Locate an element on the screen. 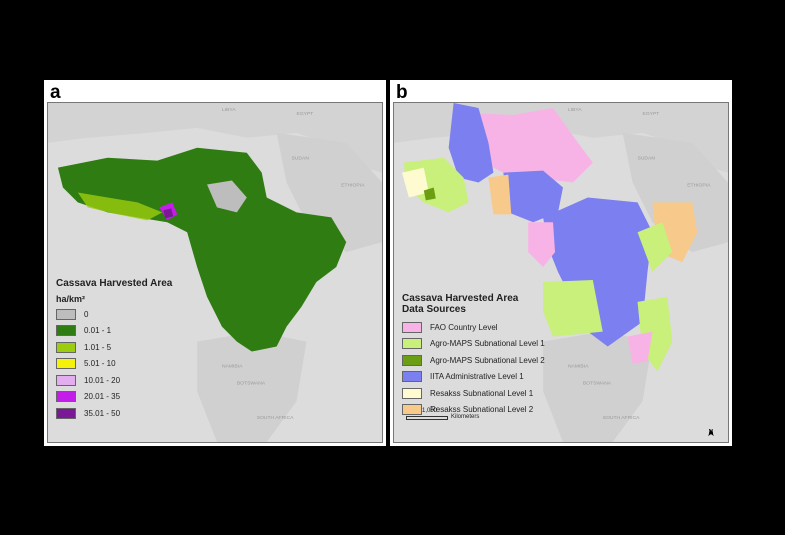 This screenshot has width=785, height=535. b-legend-item: Agro-MAPS Subnational Level 1 is located at coordinates (473, 344).